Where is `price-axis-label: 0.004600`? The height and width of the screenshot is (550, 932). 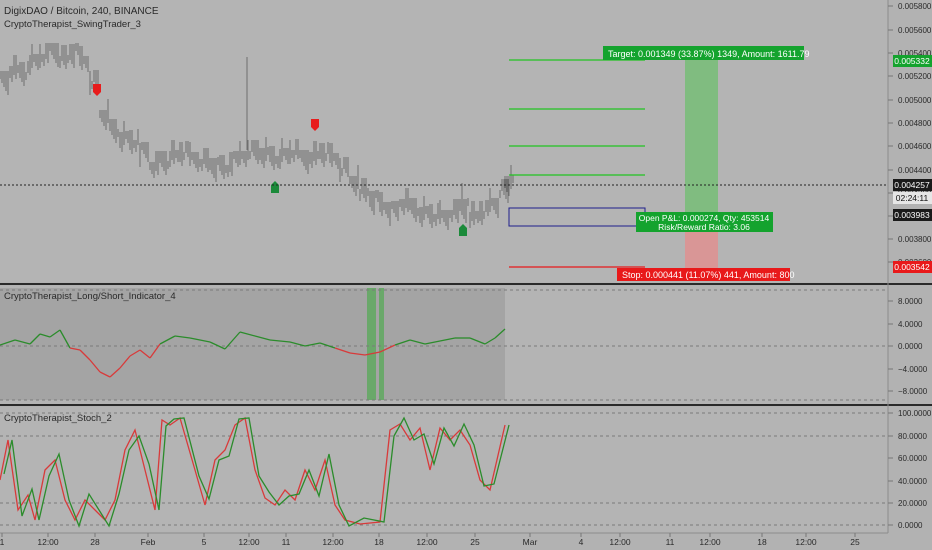
price-axis-label: 0.004600 is located at coordinates (915, 146).